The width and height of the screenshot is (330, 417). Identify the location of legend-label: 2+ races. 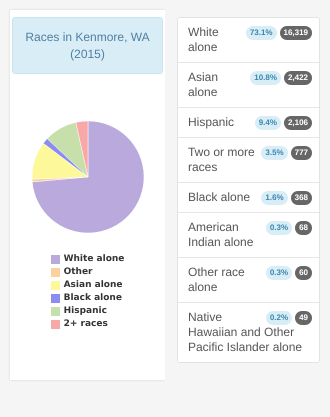
(86, 324).